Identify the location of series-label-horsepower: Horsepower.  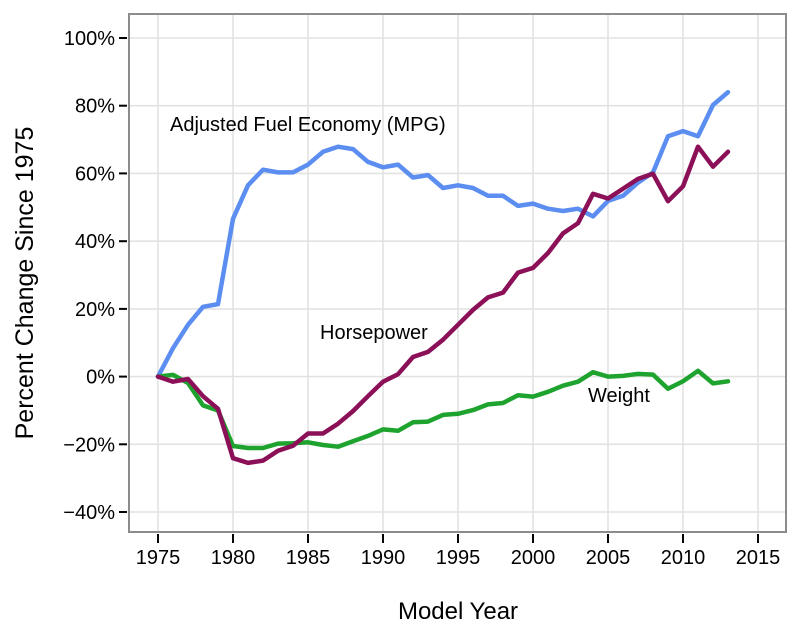
(374, 333).